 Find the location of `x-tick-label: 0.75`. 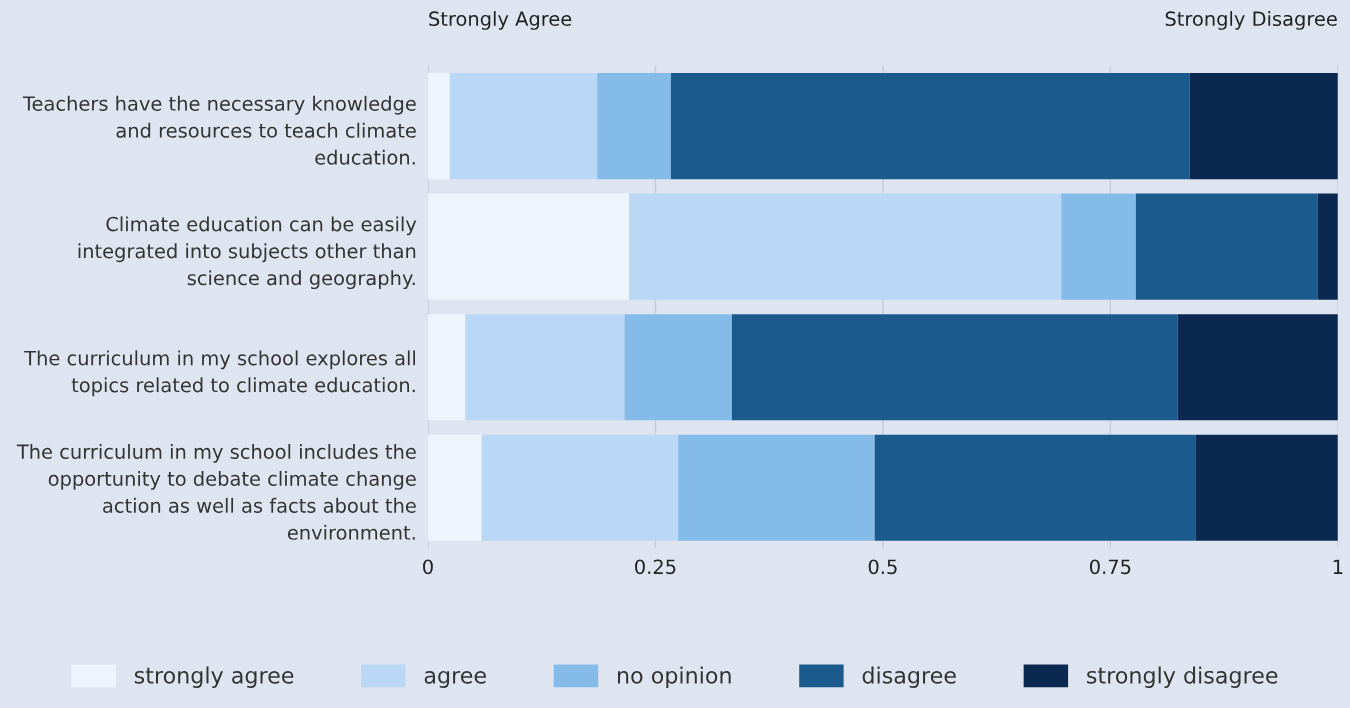

x-tick-label: 0.75 is located at coordinates (1110, 567).